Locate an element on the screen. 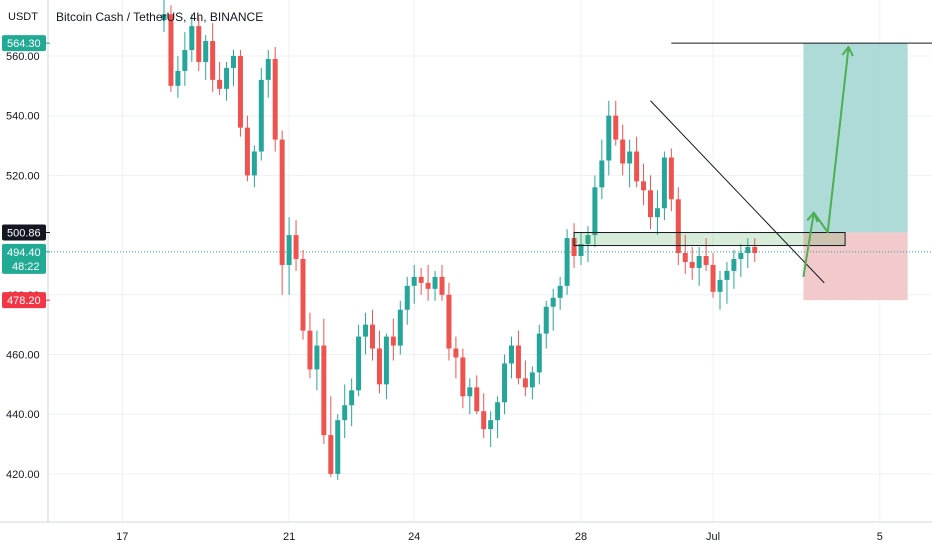  y-tick-label: 420.00 is located at coordinates (23, 475).